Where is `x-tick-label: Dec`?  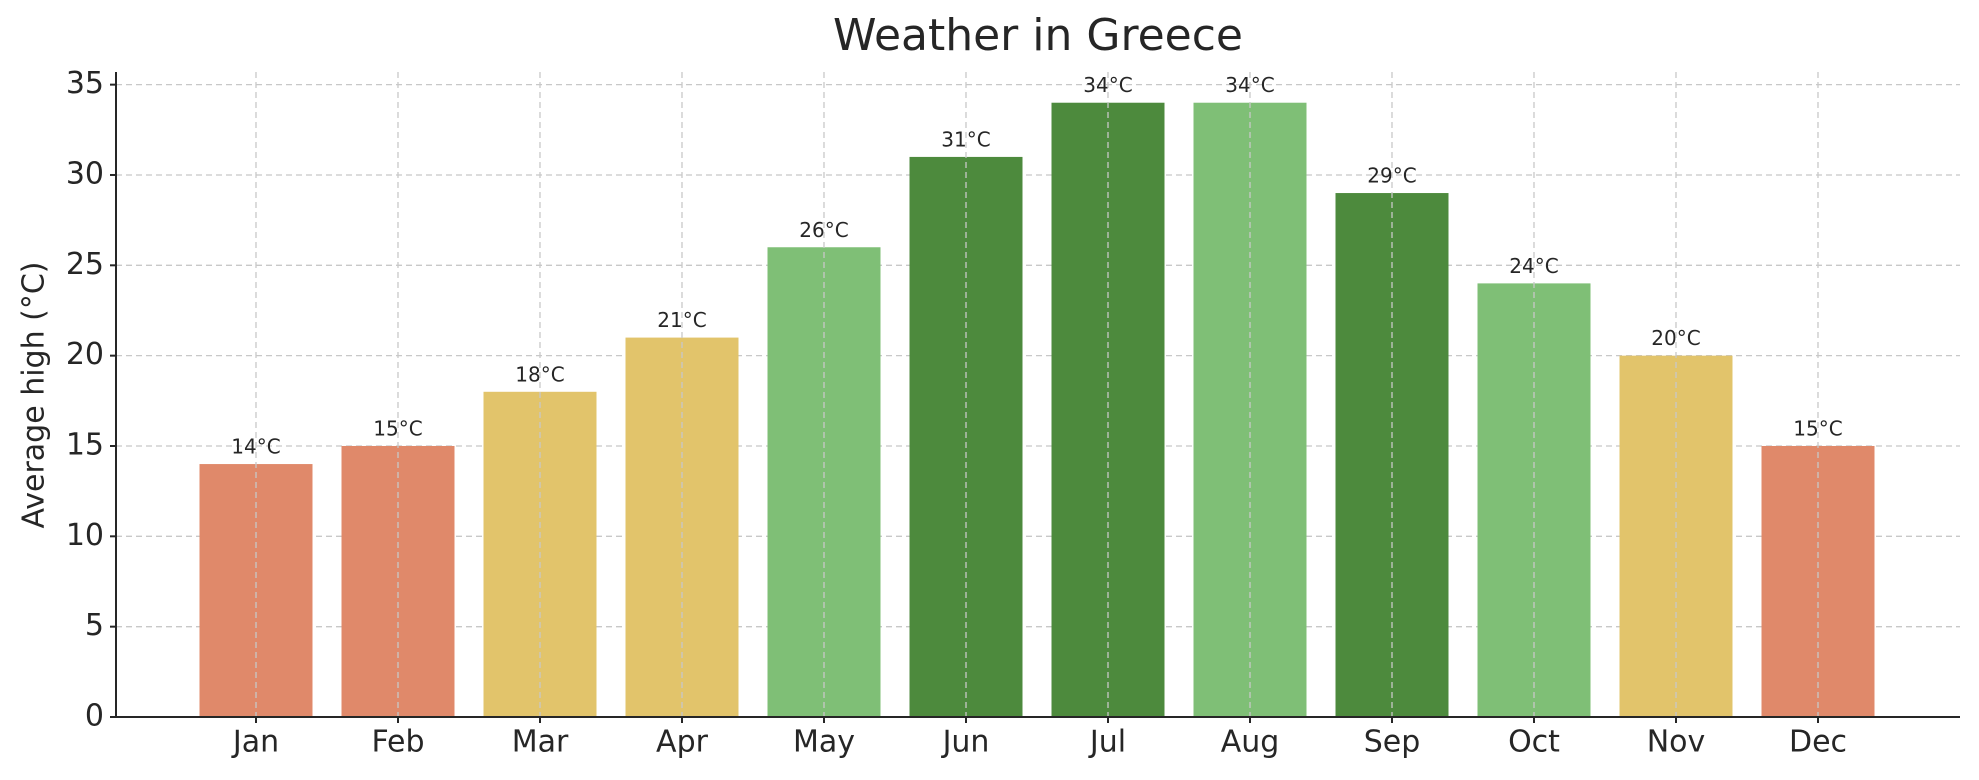
x-tick-label: Dec is located at coordinates (1818, 742).